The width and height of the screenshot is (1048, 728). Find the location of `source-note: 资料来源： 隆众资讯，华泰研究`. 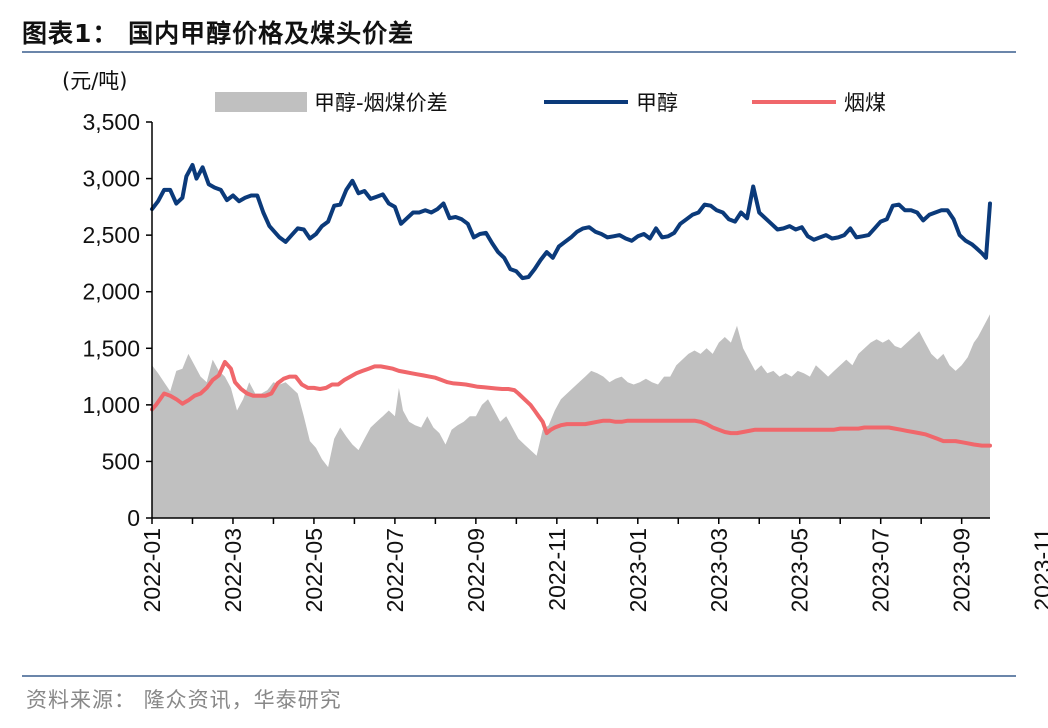

source-note: 资料来源： 隆众资讯，华泰研究 is located at coordinates (184, 700).